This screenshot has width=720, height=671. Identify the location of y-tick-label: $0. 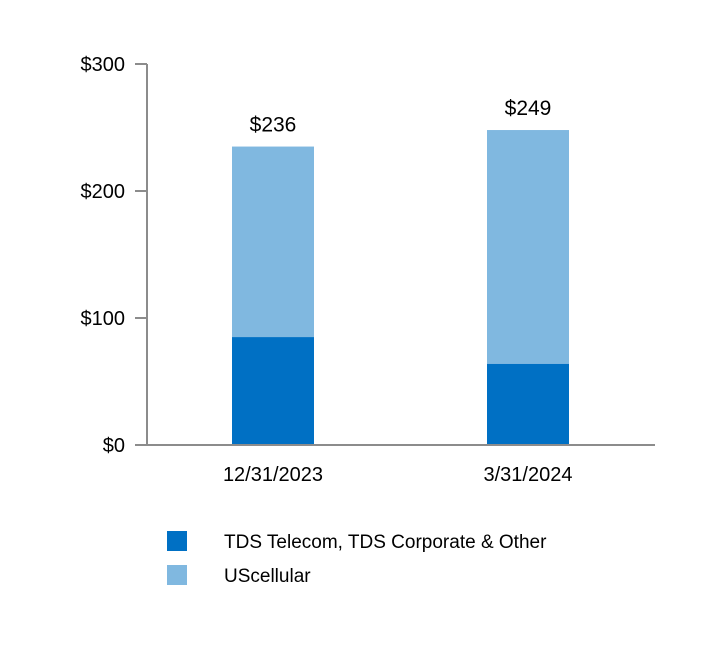
(114, 446).